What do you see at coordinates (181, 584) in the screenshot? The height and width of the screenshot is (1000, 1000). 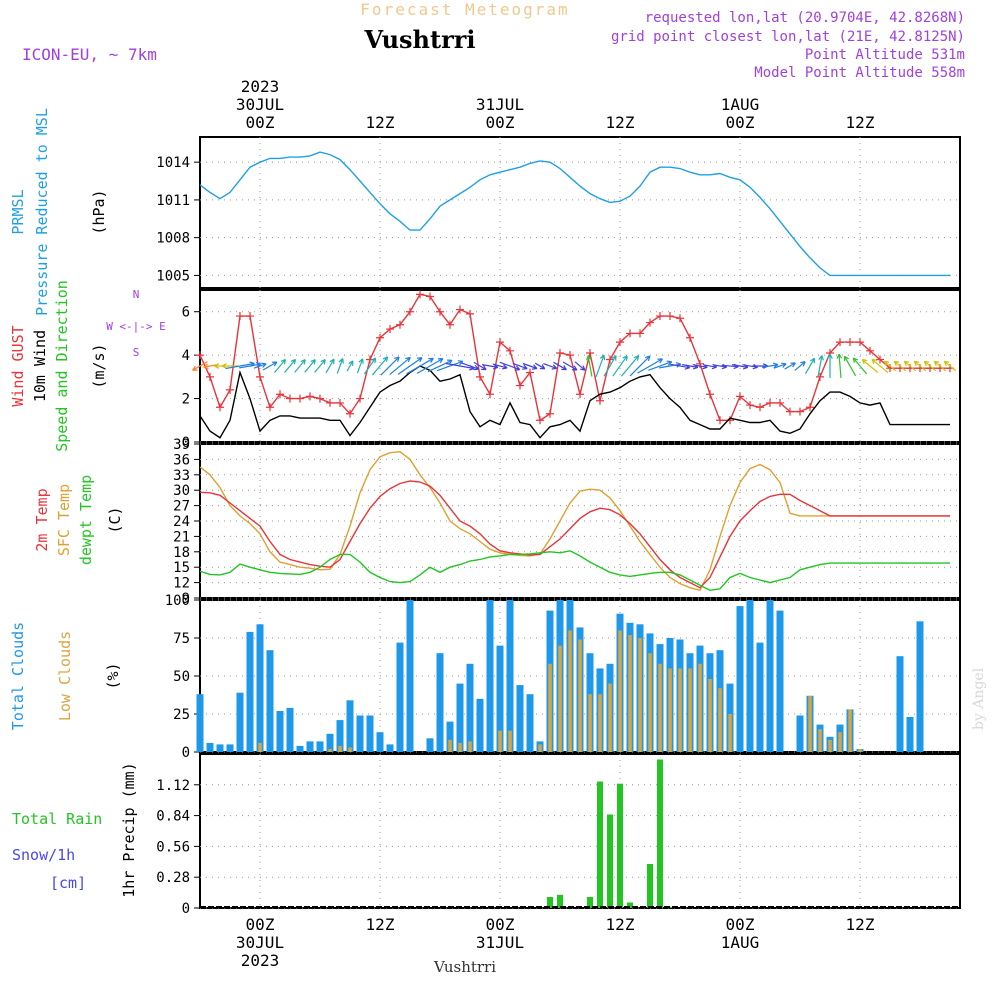 I see `temp-tick-label: 12` at bounding box center [181, 584].